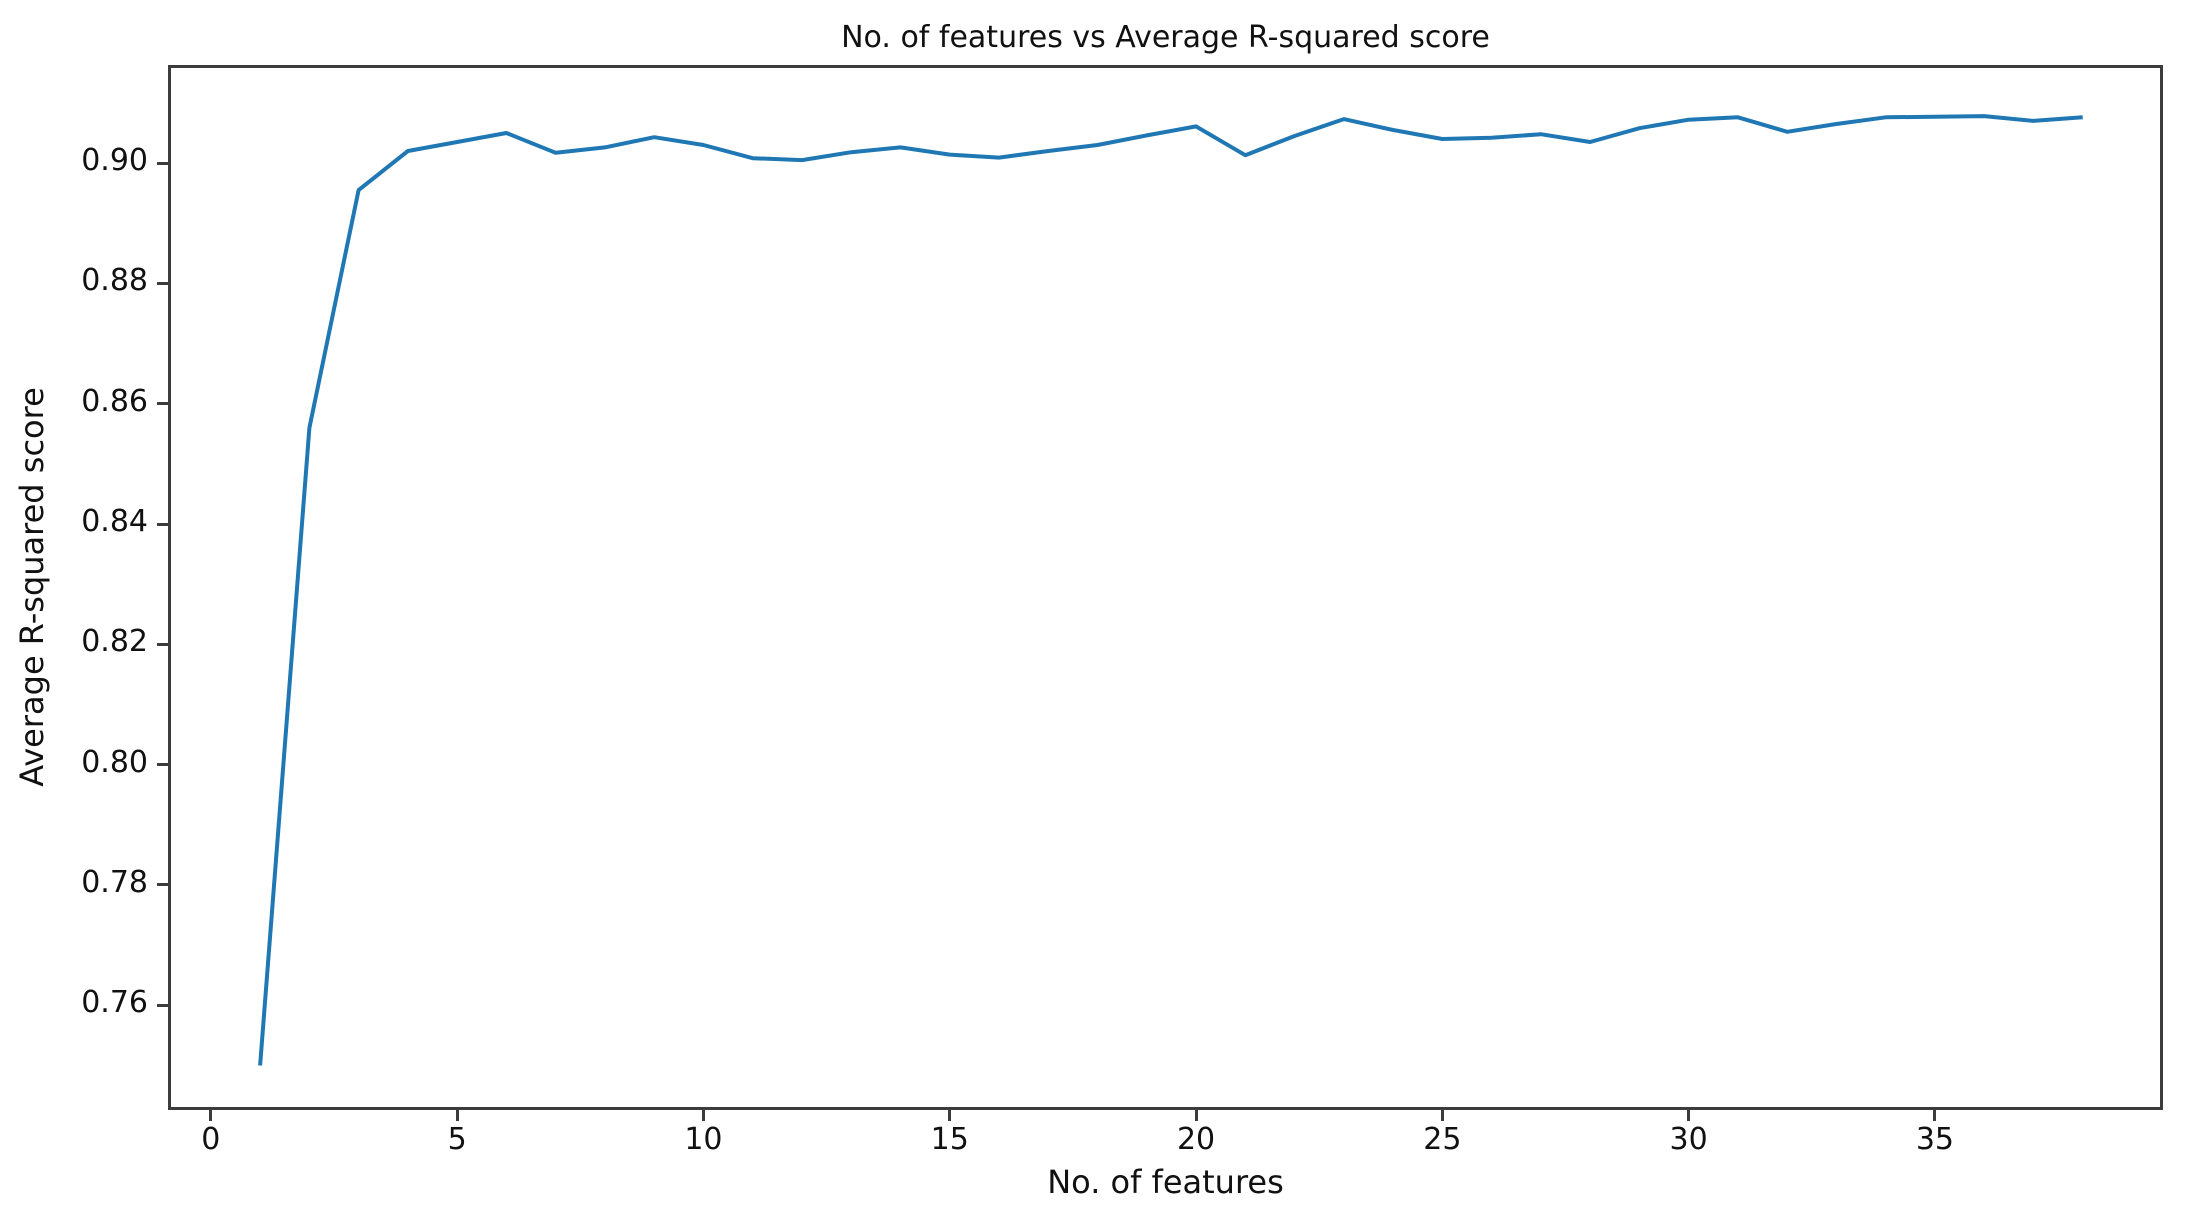 The width and height of the screenshot is (2196, 1225). What do you see at coordinates (211, 1139) in the screenshot?
I see `x-tick-label: 0` at bounding box center [211, 1139].